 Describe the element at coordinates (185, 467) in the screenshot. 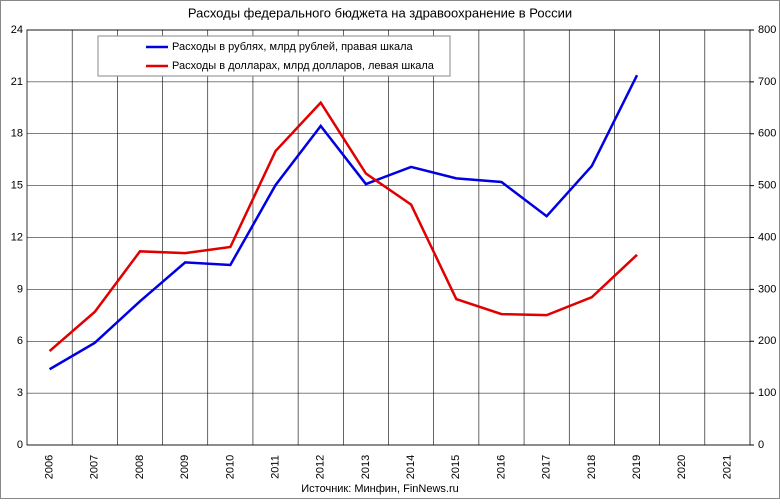

I see `x-tick-label: 2009` at that location.